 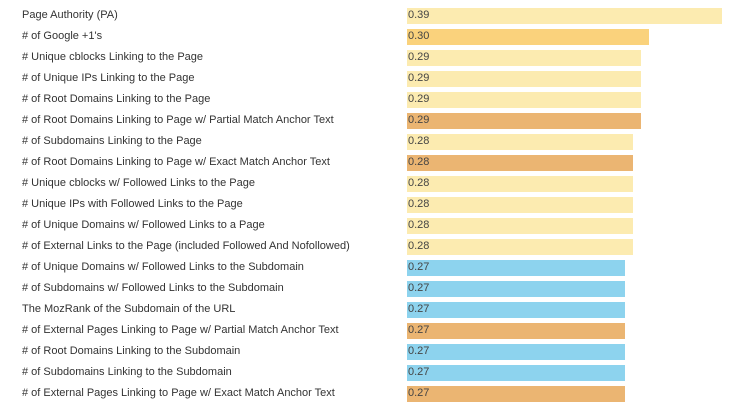 I want to click on bar-row: # of Subdomains Linking to the Page 0.28, so click(x=370, y=141).